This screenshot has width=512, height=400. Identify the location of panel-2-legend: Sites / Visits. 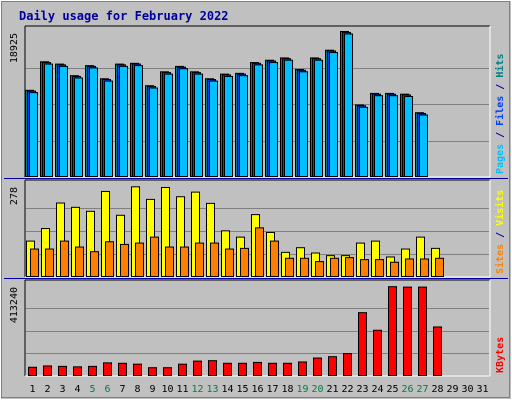
(500, 232).